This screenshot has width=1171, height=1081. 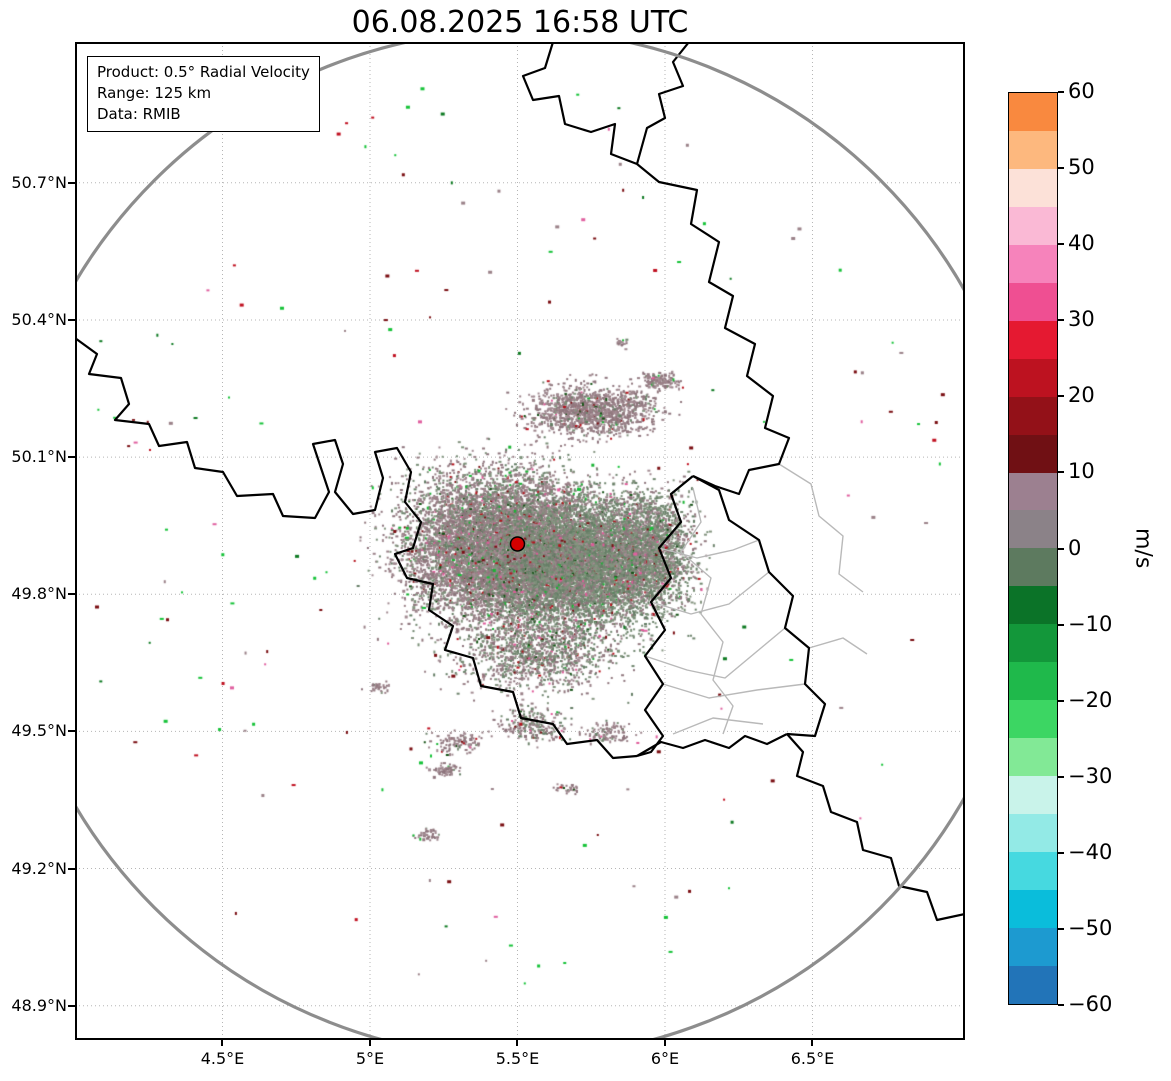 What do you see at coordinates (1081, 395) in the screenshot?
I see `colorbar-tick-label: 20` at bounding box center [1081, 395].